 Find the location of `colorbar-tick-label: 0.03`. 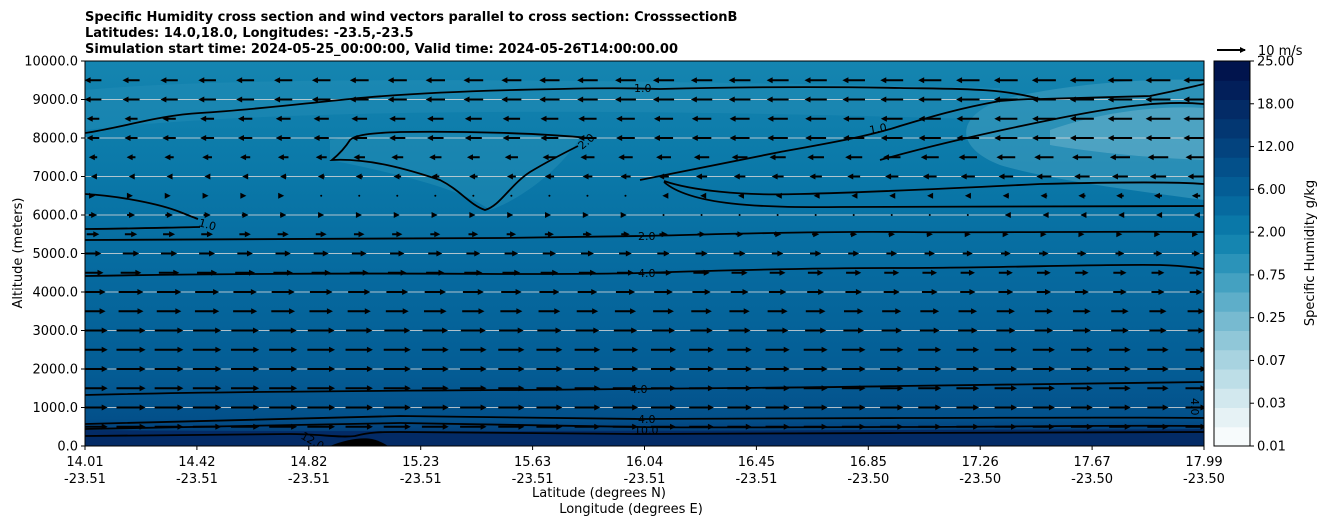

colorbar-tick-label: 0.03 is located at coordinates (1271, 404).